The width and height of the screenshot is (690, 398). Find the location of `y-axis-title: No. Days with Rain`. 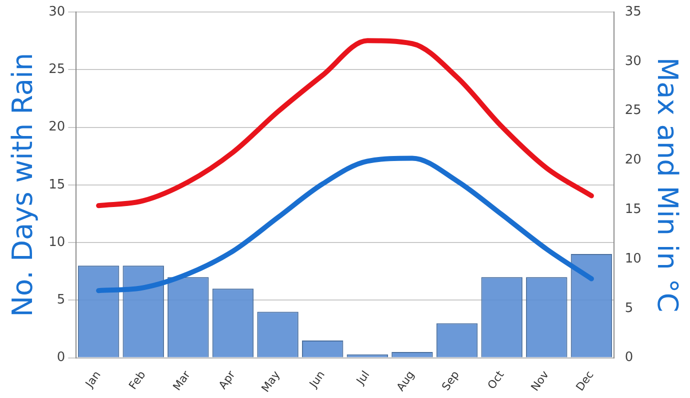

y-axis-title: No. Days with Rain is located at coordinates (23, 184).